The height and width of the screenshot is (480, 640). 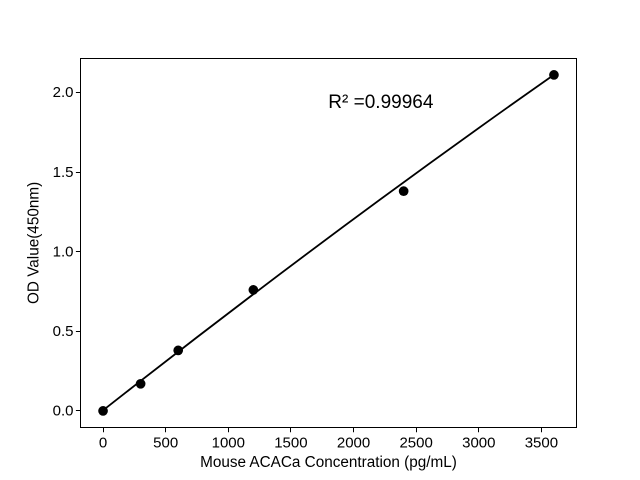 I want to click on svg-text: 3000, so click(x=478, y=443).